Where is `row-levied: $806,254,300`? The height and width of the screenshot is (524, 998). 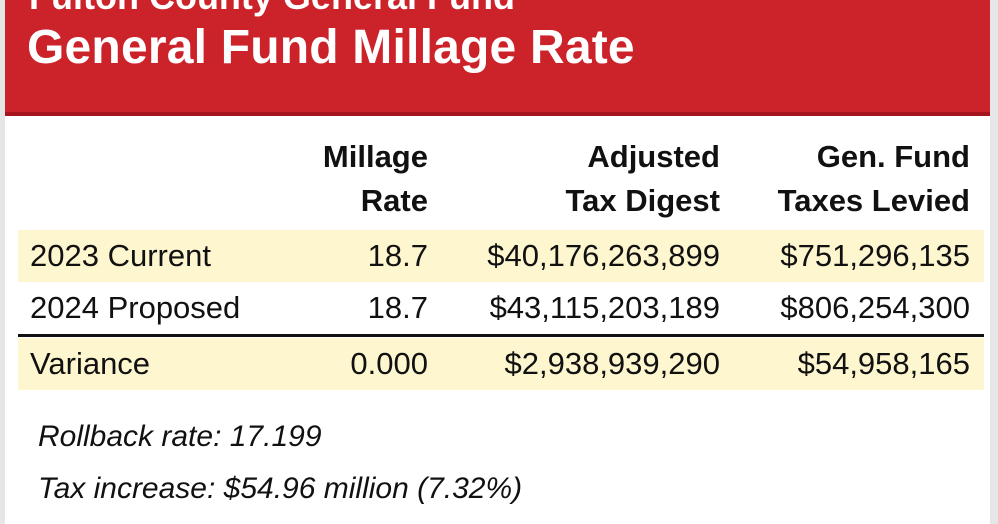 row-levied: $806,254,300 is located at coordinates (875, 307).